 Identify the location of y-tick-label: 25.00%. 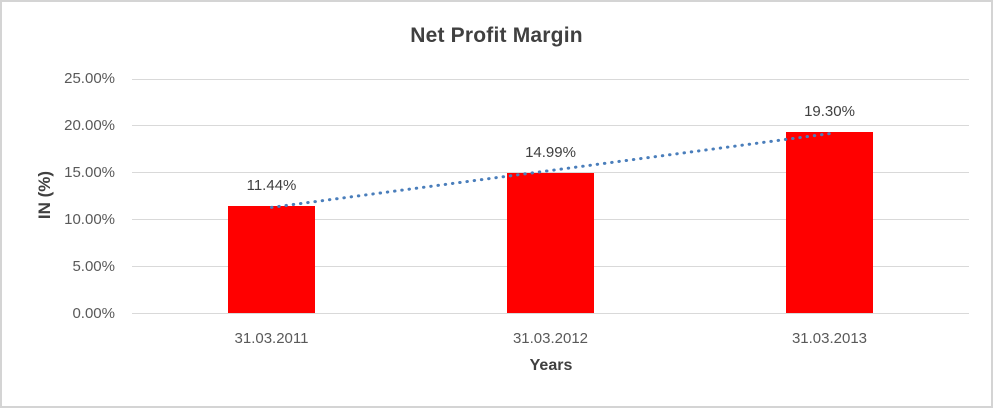
(89, 78).